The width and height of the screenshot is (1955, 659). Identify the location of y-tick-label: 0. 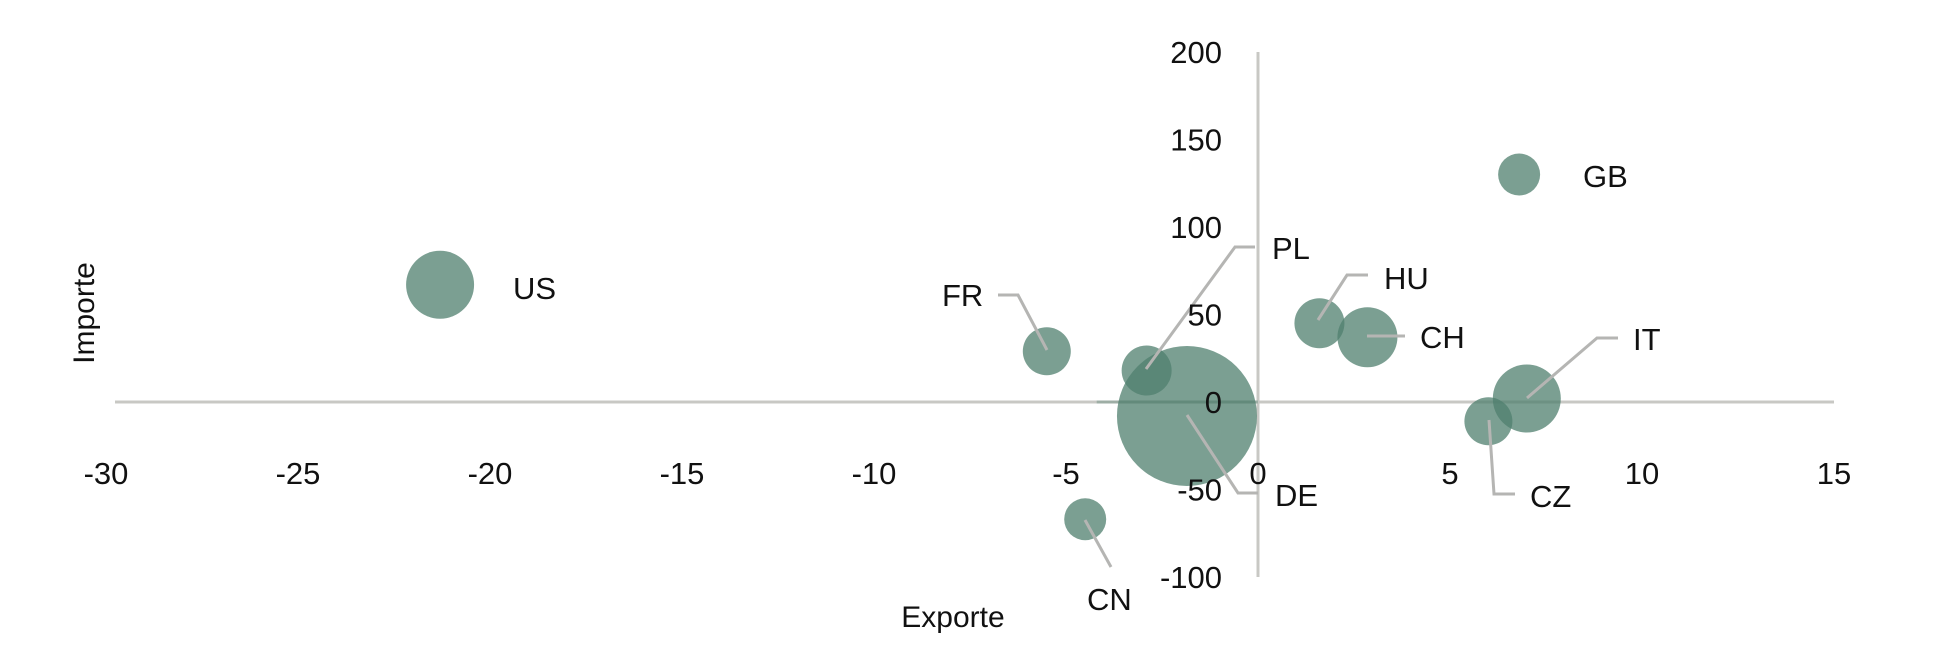
(1213, 402).